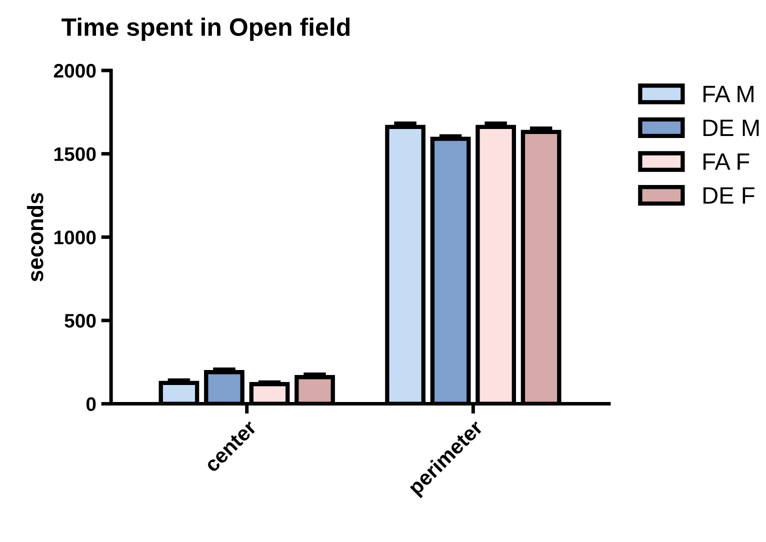 The height and width of the screenshot is (542, 766). I want to click on legend-label: FA F, so click(727, 162).